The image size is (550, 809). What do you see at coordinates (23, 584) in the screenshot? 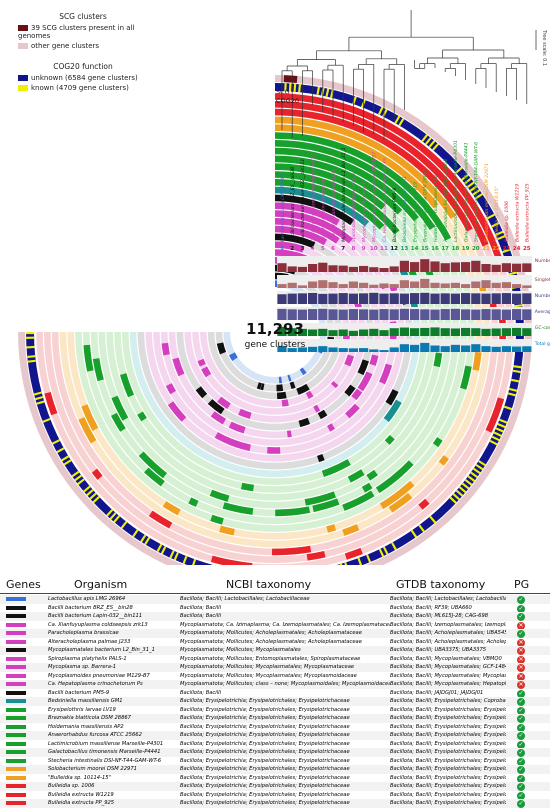
I see `header-genes: Genes` at bounding box center [23, 584].